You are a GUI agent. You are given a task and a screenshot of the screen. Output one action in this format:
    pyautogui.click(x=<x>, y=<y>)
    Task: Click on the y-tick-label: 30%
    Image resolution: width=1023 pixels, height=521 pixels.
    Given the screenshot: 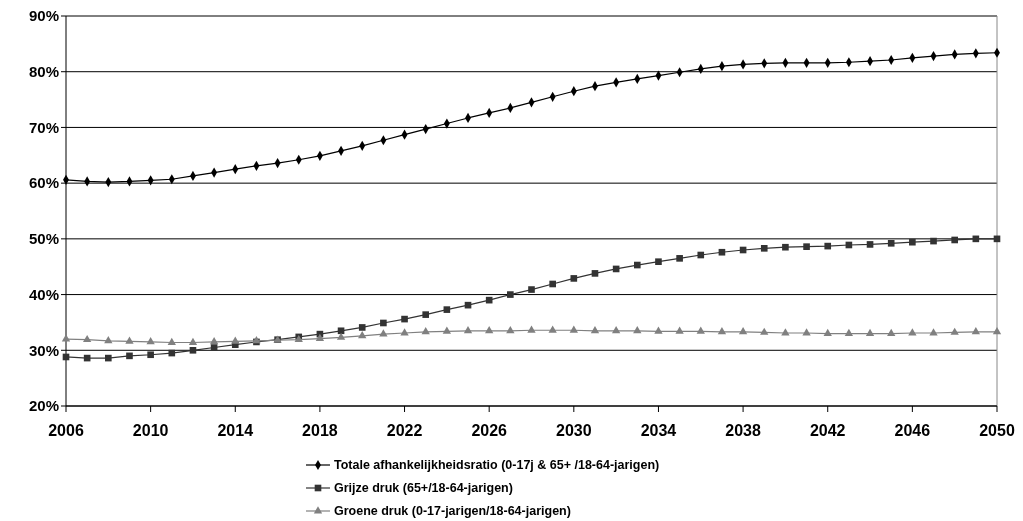 What is the action you would take?
    pyautogui.click(x=43, y=350)
    